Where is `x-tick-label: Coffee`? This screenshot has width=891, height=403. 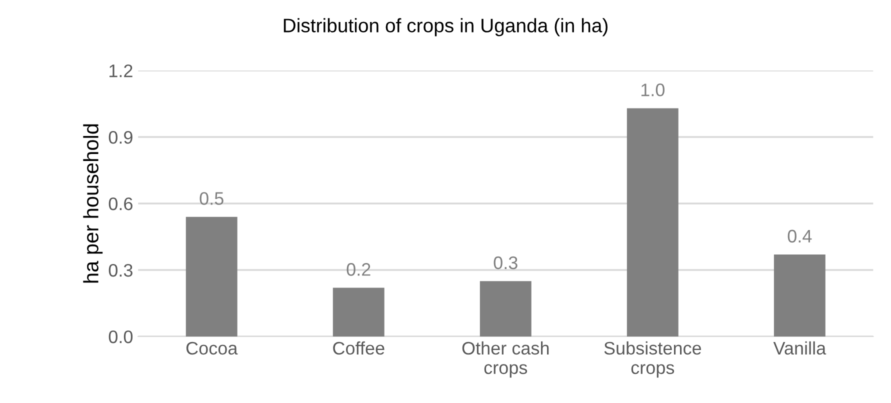 x-tick-label: Coffee is located at coordinates (358, 348).